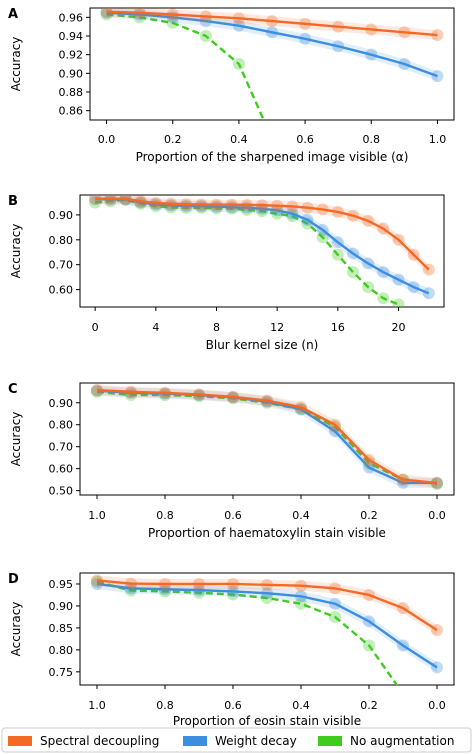 This screenshot has width=474, height=754. Describe the element at coordinates (95, 327) in the screenshot. I see `x-tick-label: 0` at that location.